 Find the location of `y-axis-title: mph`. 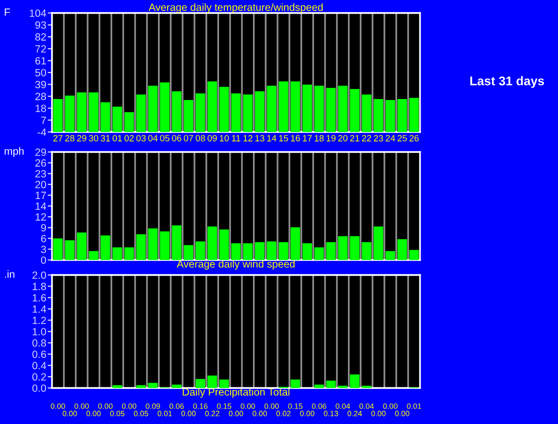

y-axis-title: mph is located at coordinates (14, 152).